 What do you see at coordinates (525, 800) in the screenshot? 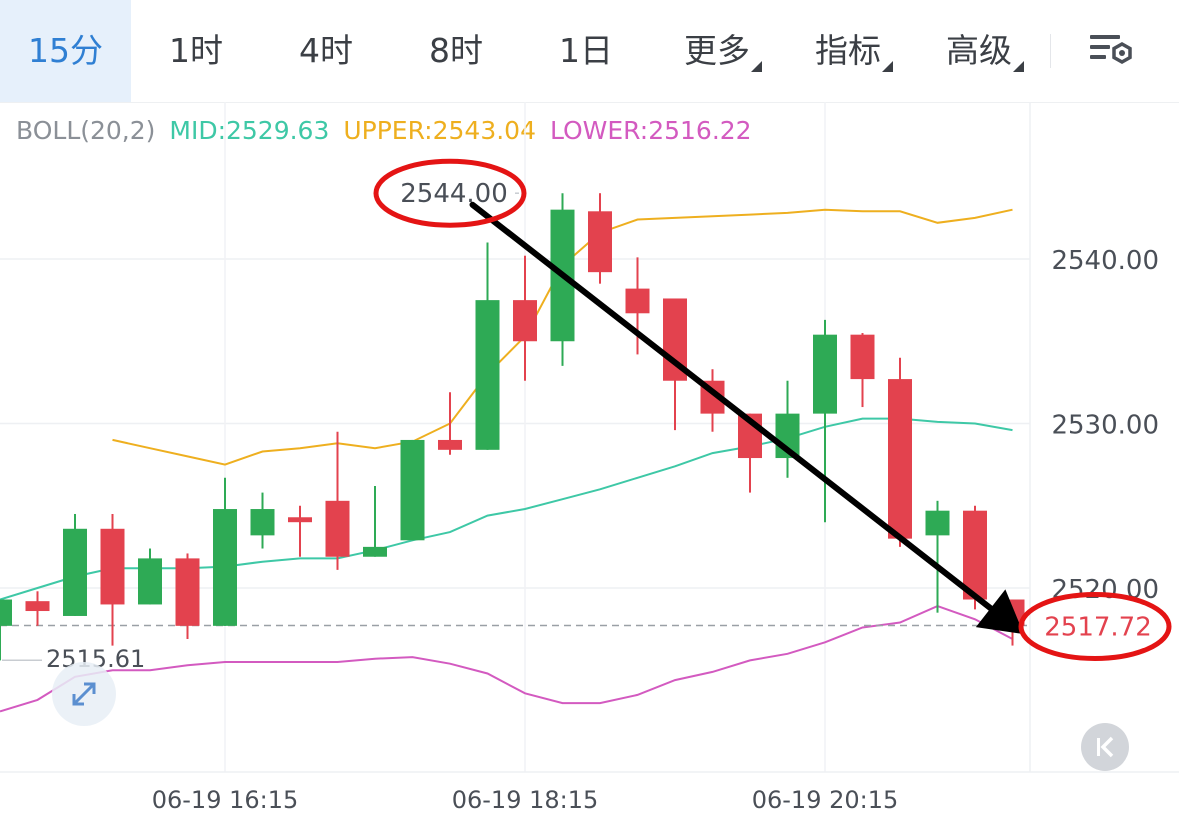
I see `x-tick-label: 06-19 18:15` at bounding box center [525, 800].